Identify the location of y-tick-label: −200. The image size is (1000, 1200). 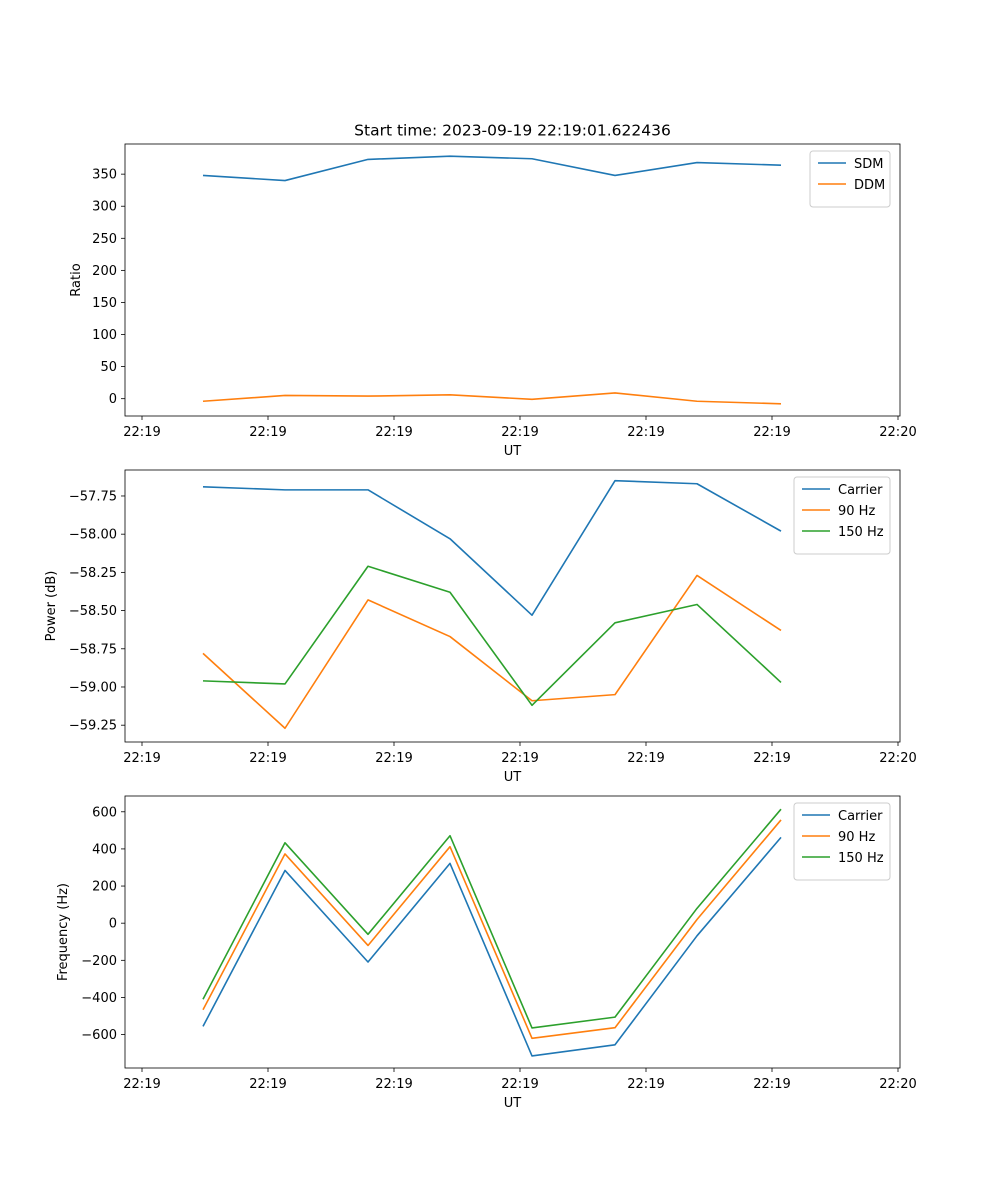
(99, 961).